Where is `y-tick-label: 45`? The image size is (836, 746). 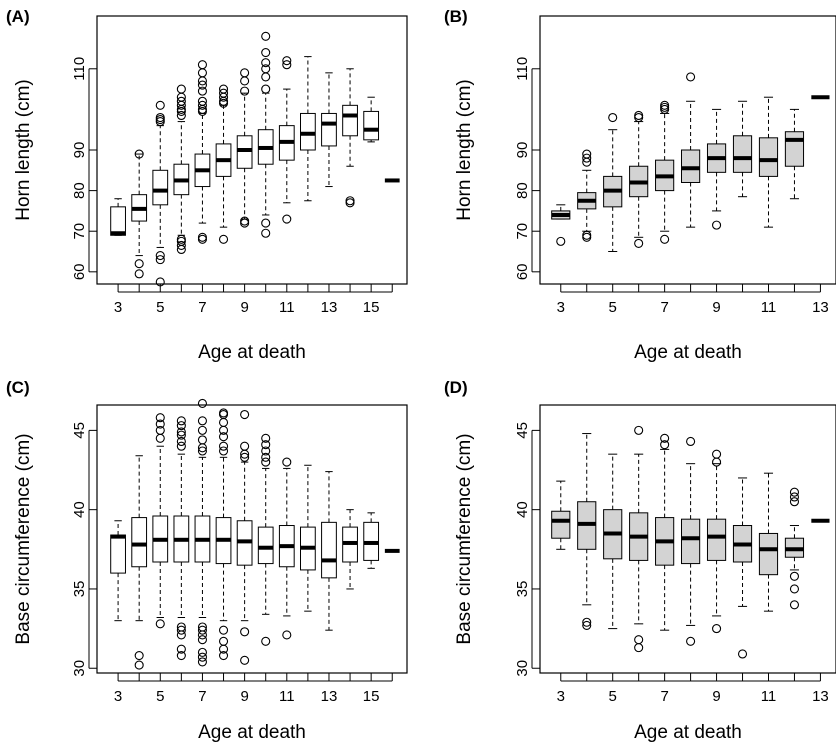
y-tick-label: 45 is located at coordinates (522, 430).